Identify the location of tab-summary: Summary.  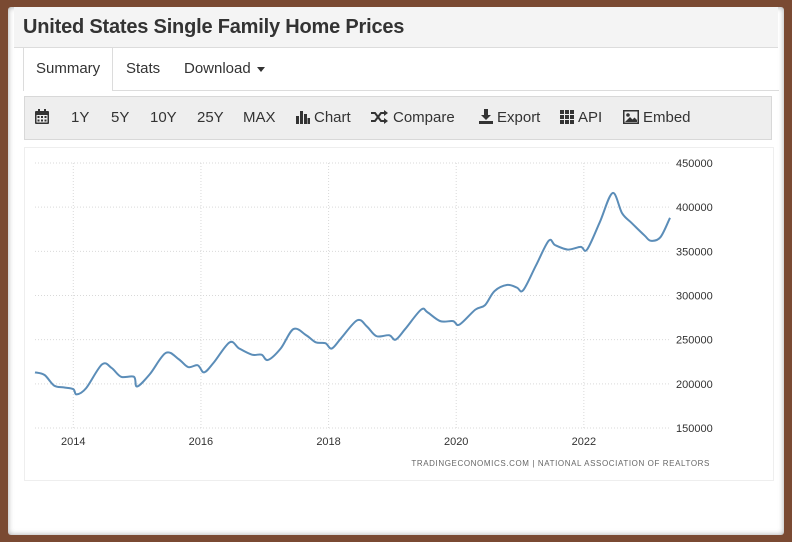
(68, 69).